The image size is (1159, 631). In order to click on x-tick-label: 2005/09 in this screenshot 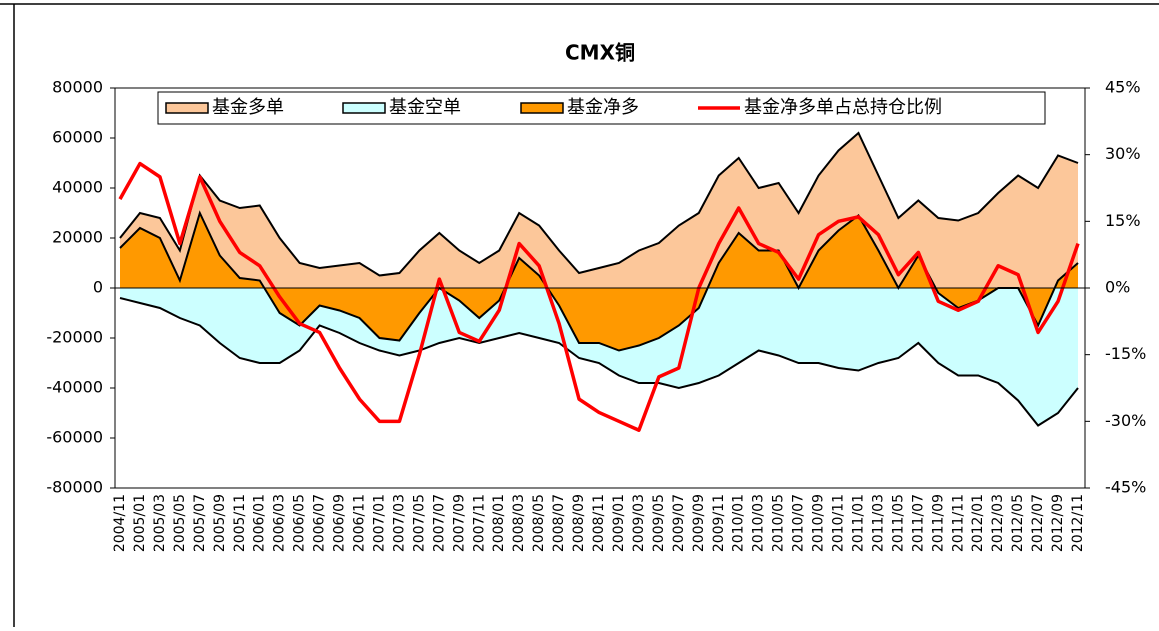, I will do `click(220, 523)`.